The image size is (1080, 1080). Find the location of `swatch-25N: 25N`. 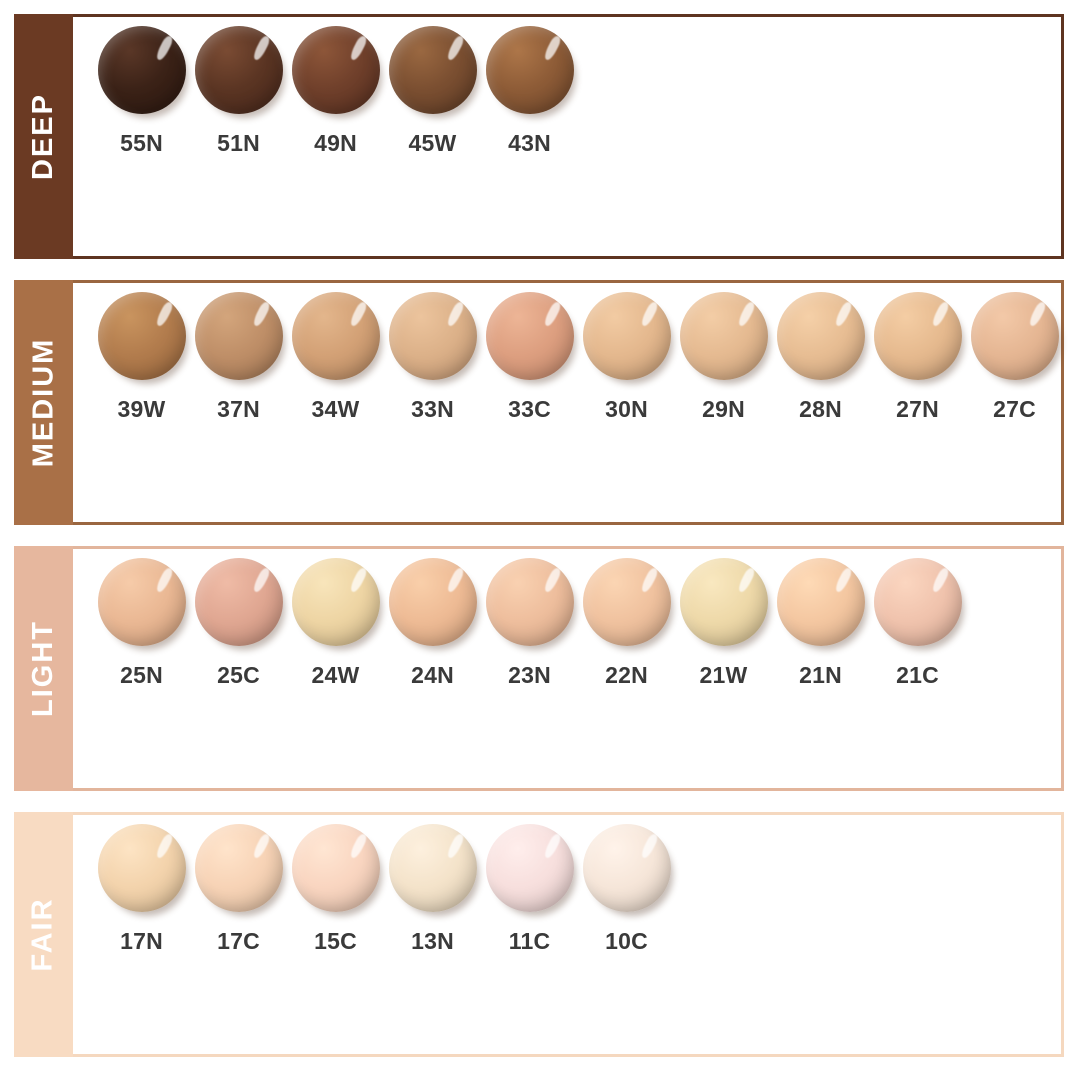

swatch-25N: 25N is located at coordinates (141, 621).